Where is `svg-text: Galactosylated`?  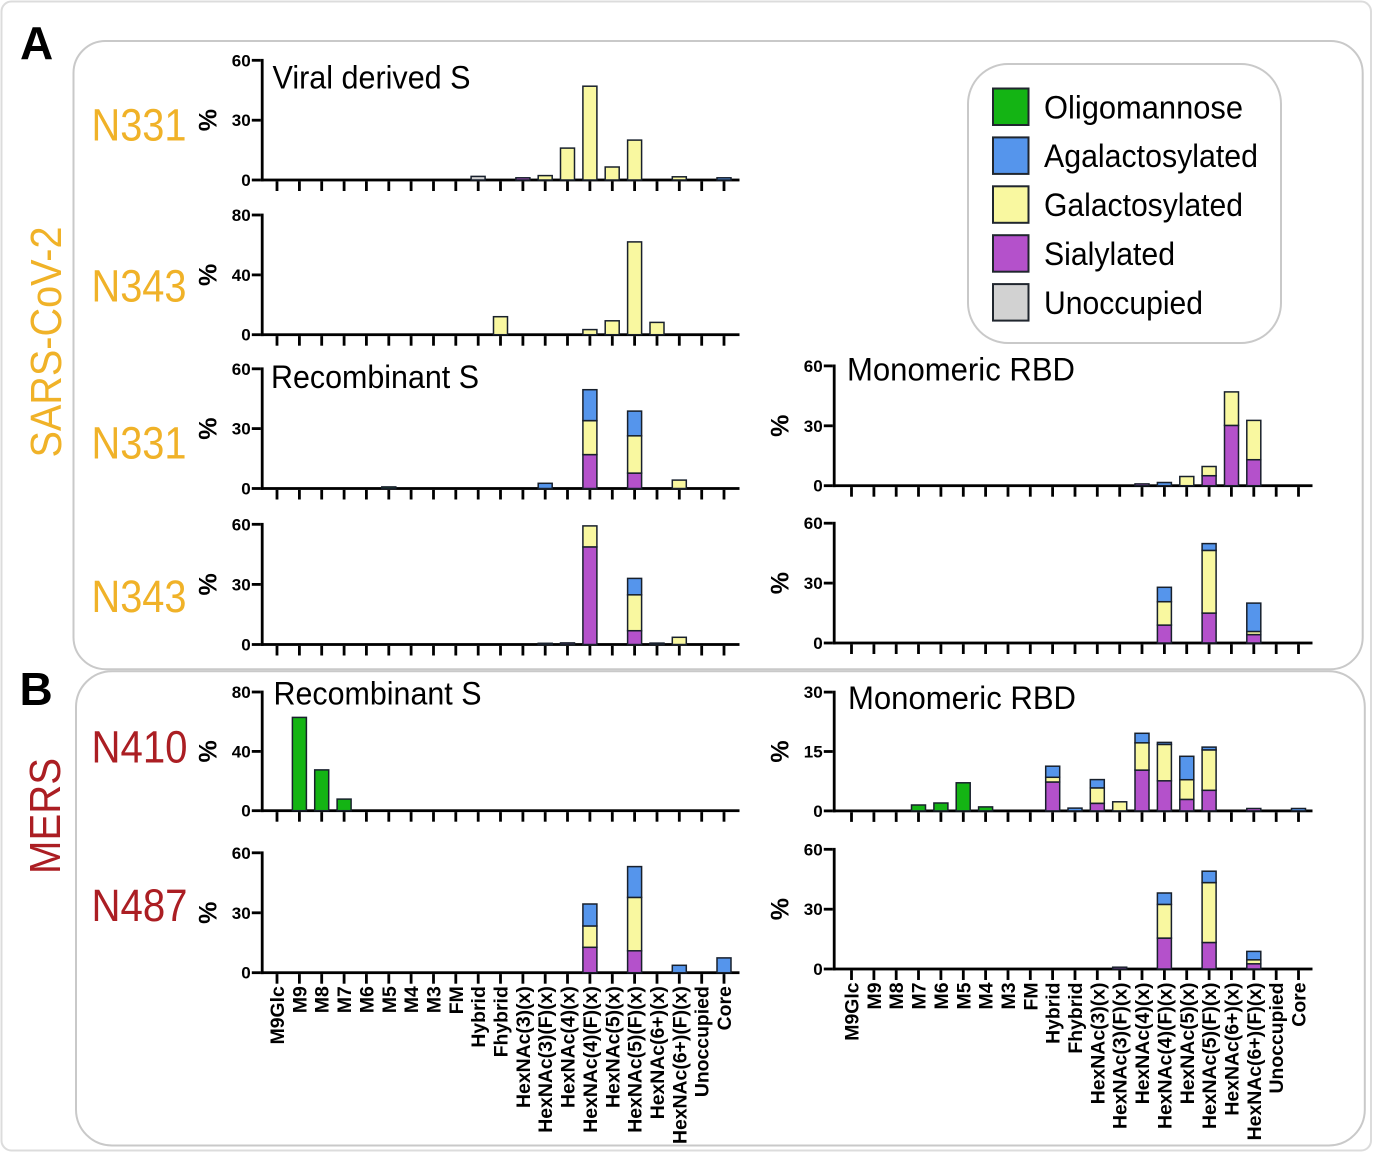 svg-text: Galactosylated is located at coordinates (1143, 205).